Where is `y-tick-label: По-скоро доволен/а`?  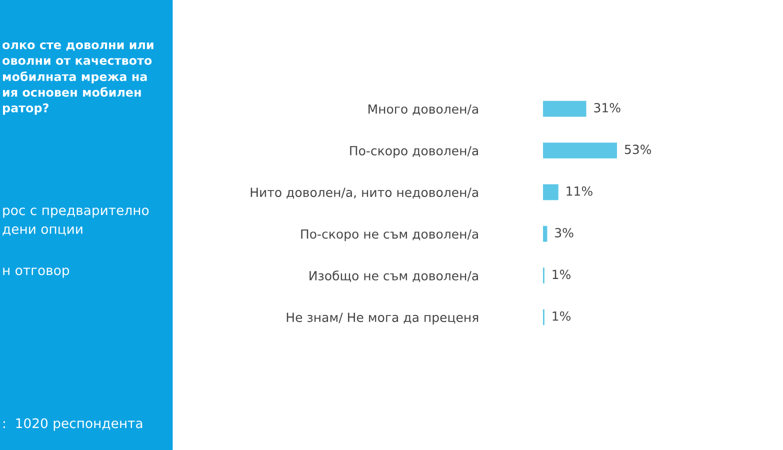 y-tick-label: По-скоро доволен/а is located at coordinates (414, 152).